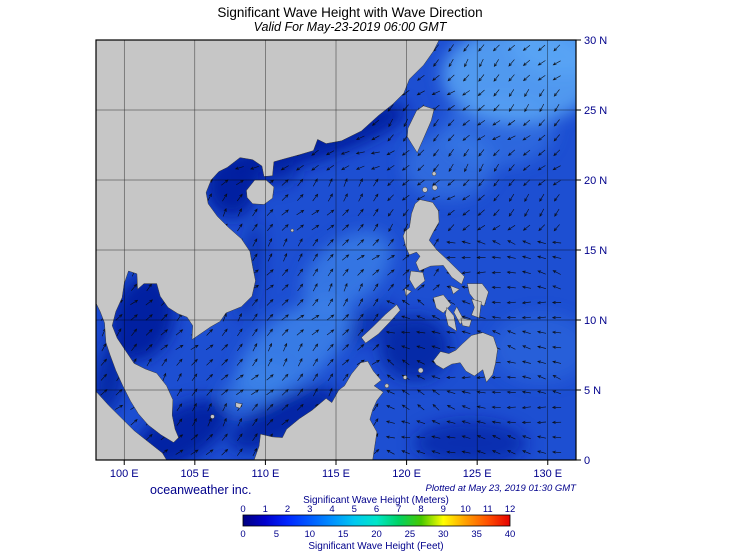 Image resolution: width=755 pixels, height=560 pixels. What do you see at coordinates (410, 534) in the screenshot?
I see `colorbar-feet-tick: 25` at bounding box center [410, 534].